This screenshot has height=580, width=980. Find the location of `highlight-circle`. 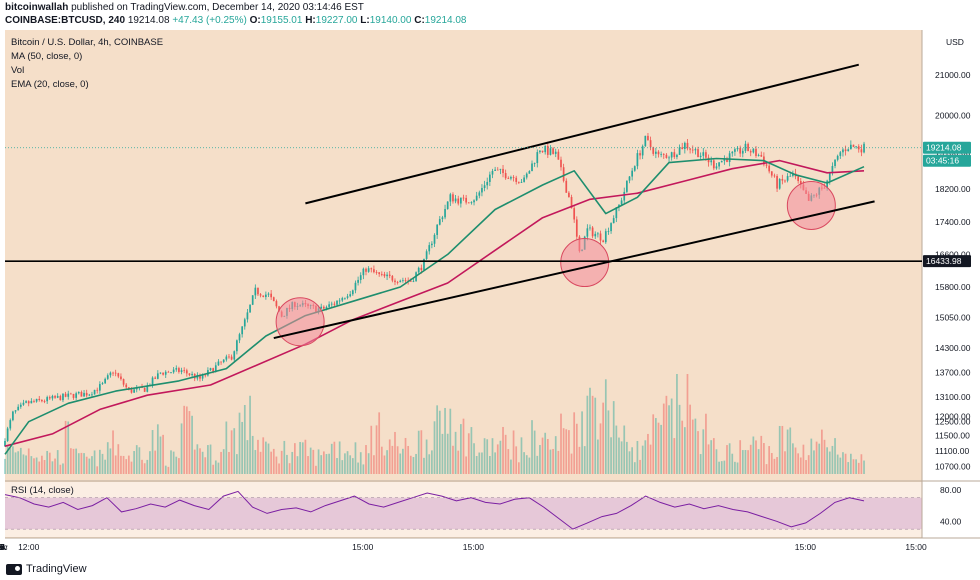

highlight-circle is located at coordinates (811, 205).